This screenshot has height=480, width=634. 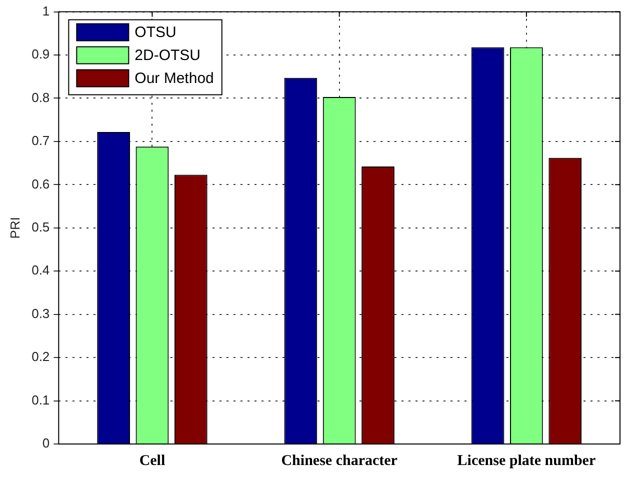 What do you see at coordinates (41, 270) in the screenshot?
I see `y-tick-label: 0.4` at bounding box center [41, 270].